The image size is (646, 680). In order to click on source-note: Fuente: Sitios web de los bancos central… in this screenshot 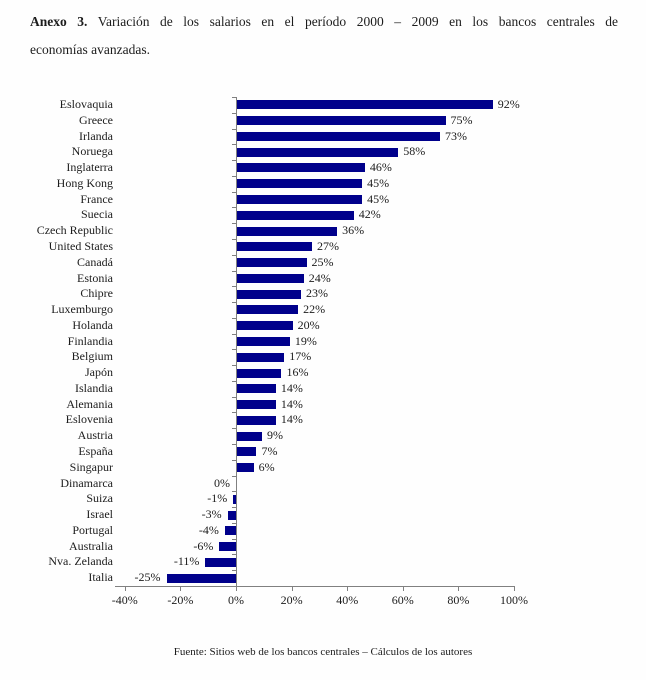, I will do `click(323, 652)`.